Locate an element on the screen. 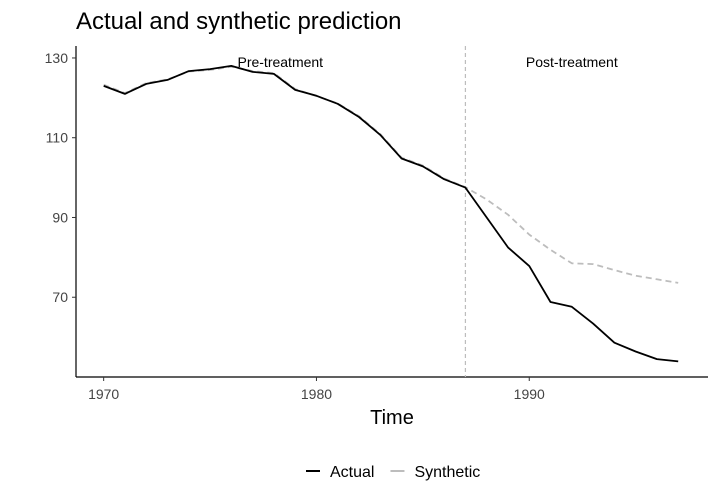  legend-label-synthetic: Synthetic is located at coordinates (447, 472).